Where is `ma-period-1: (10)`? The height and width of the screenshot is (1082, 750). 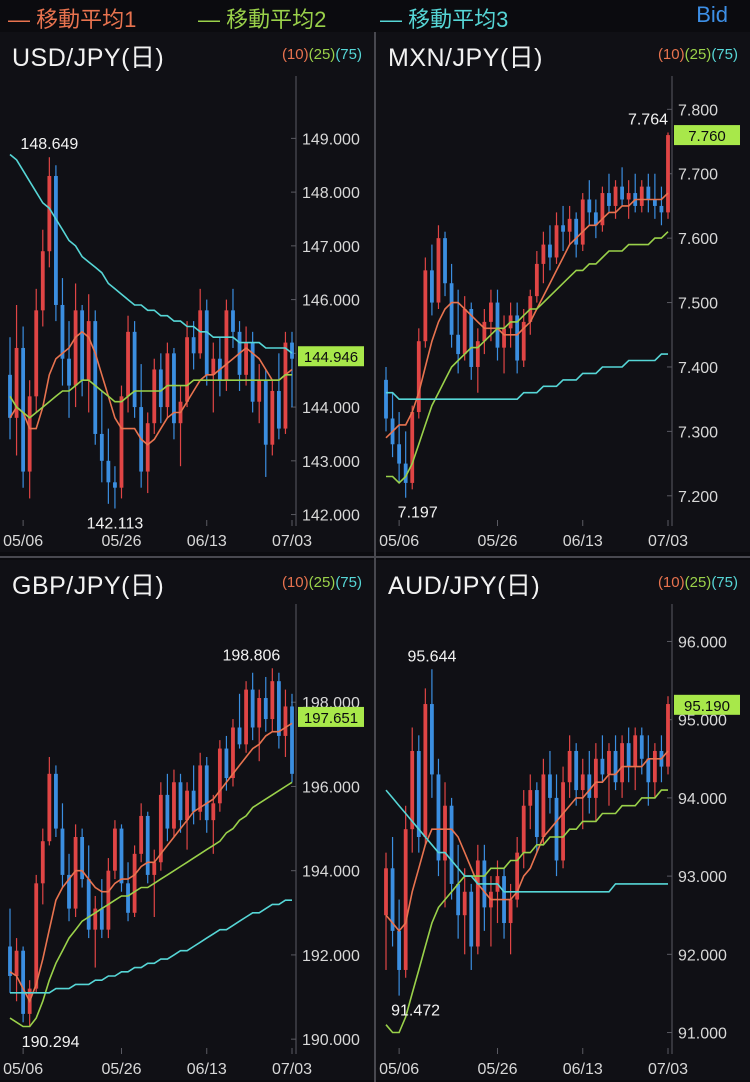
ma-period-1: (10) is located at coordinates (295, 582).